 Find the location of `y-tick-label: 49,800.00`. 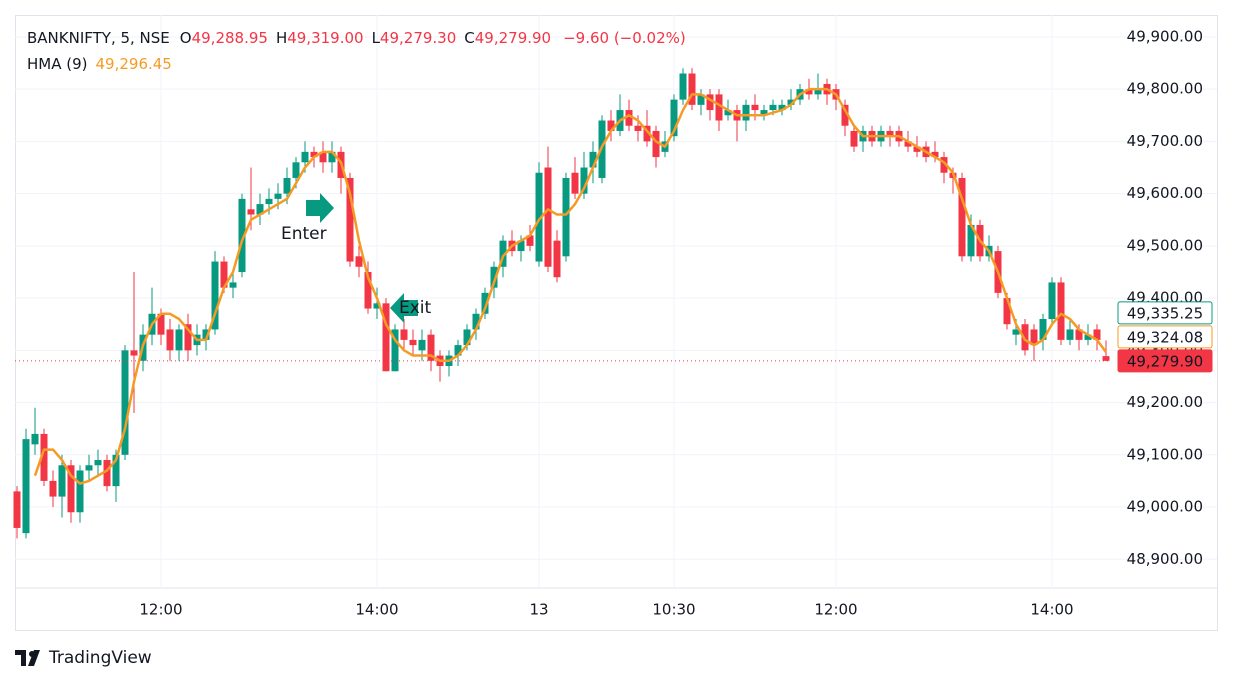

y-tick-label: 49,800.00 is located at coordinates (1165, 89).